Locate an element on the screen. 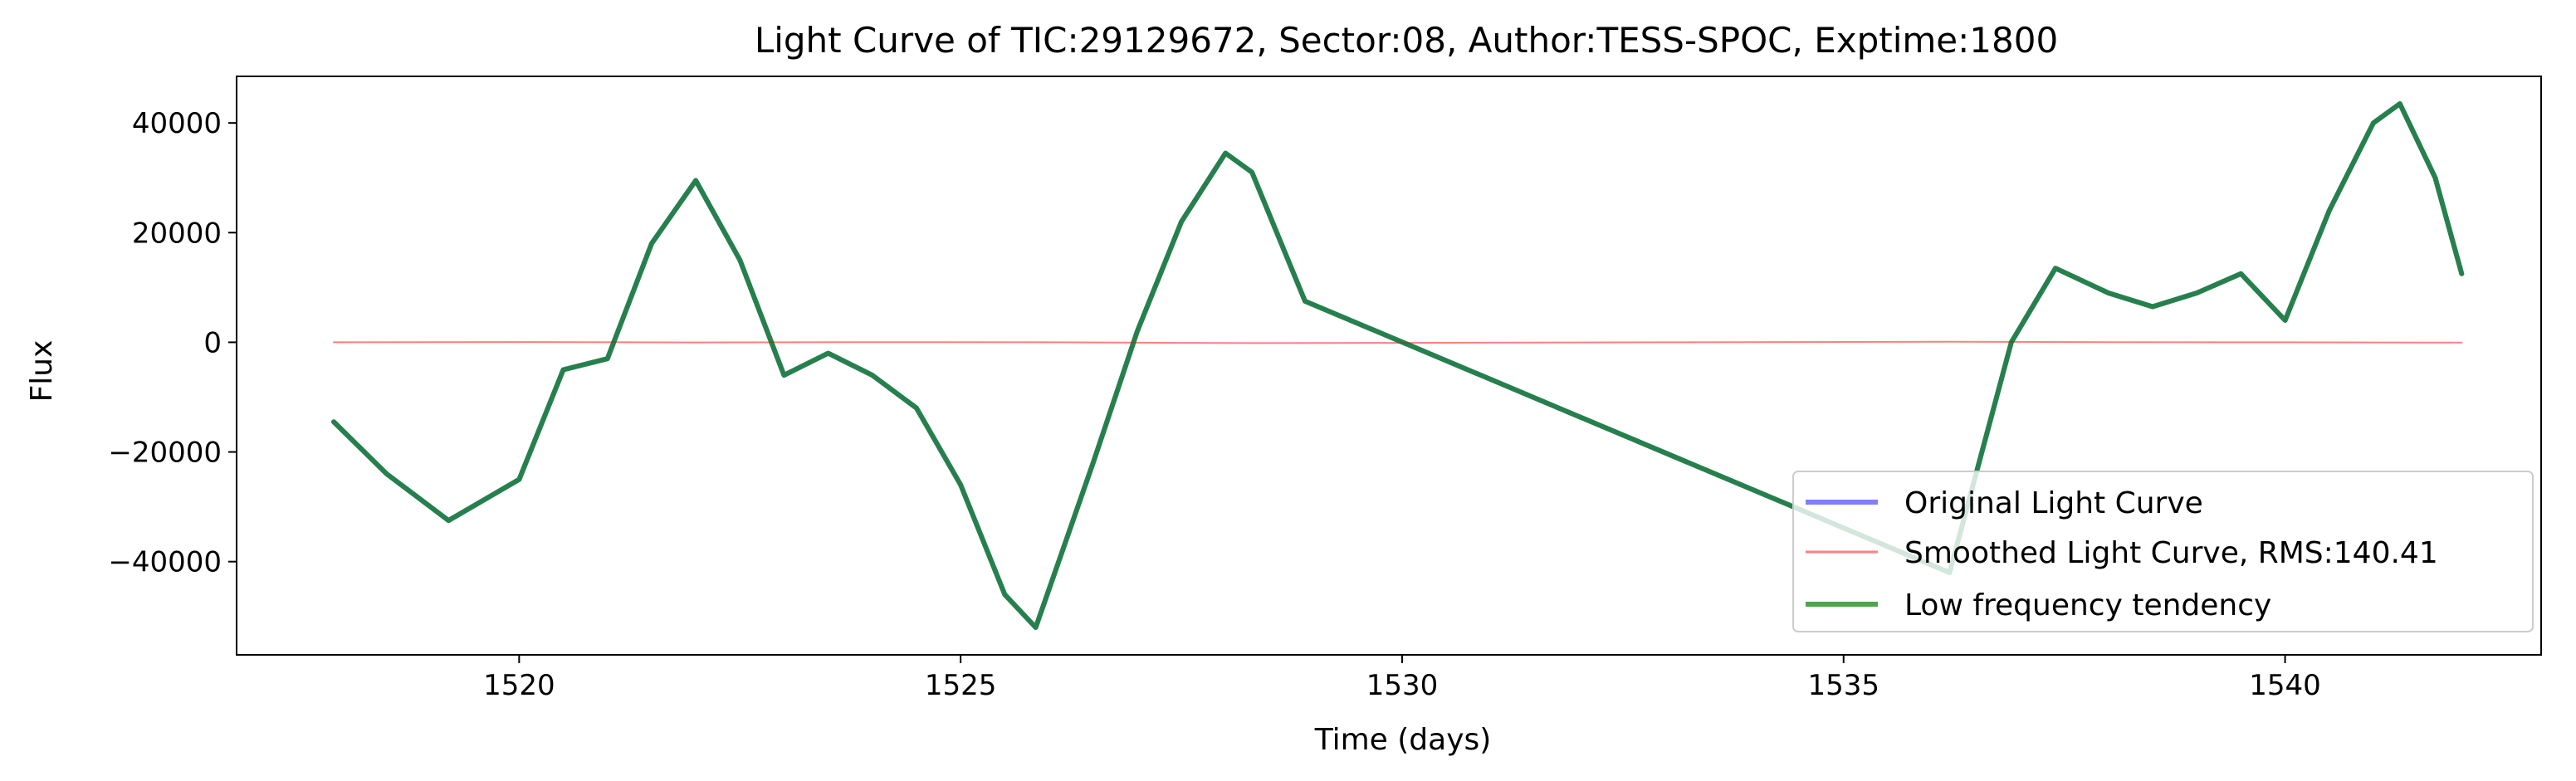 Image resolution: width=2576 pixels, height=781 pixels. legend-label-original: Original Light Curve is located at coordinates (2053, 503).